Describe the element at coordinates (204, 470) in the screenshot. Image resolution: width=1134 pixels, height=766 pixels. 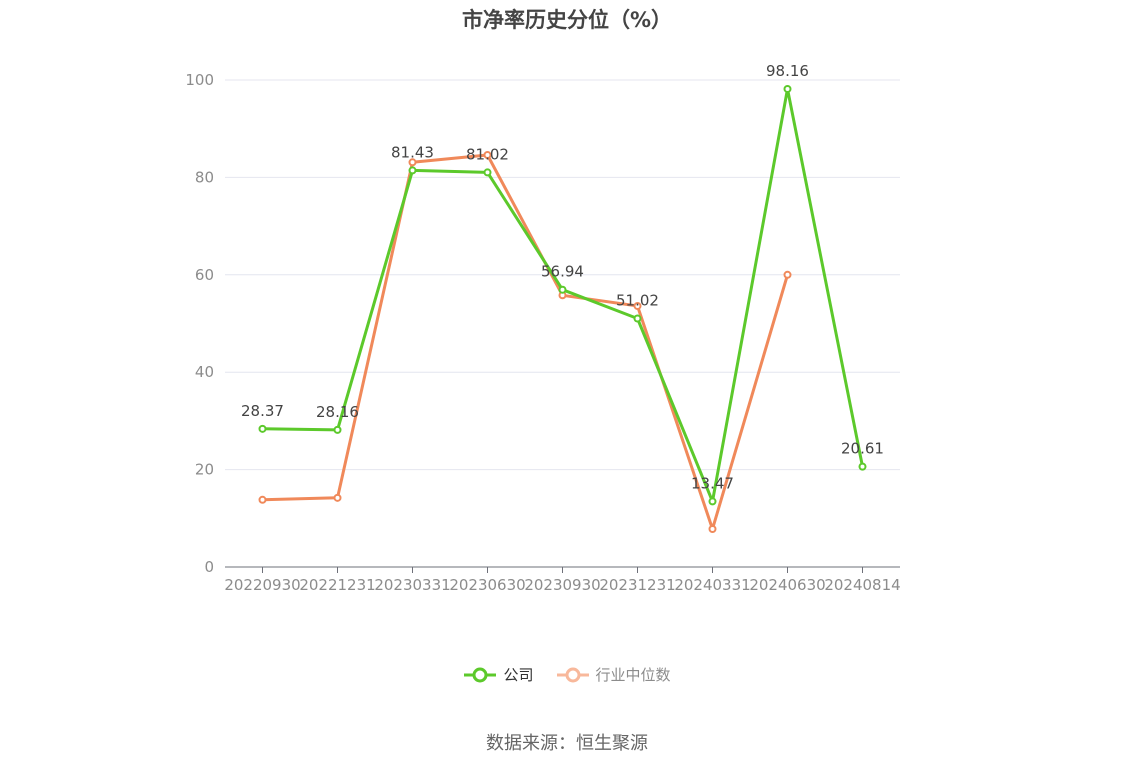
I see `y-tick-label: 20` at that location.